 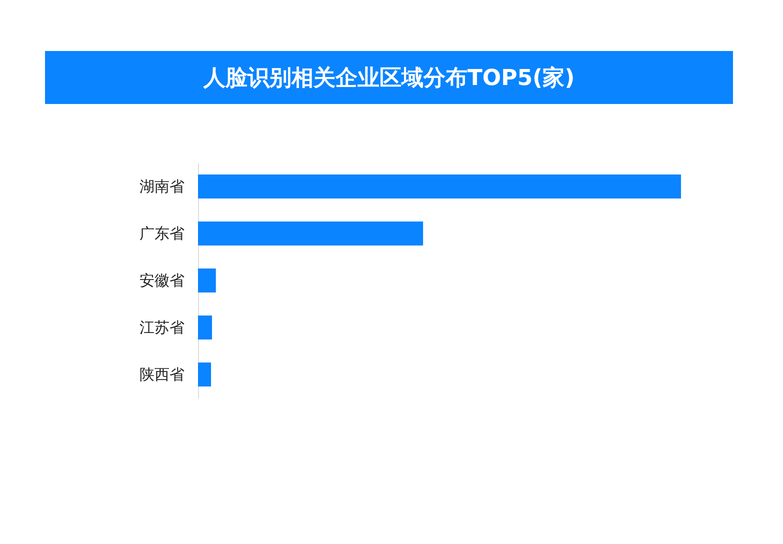 I want to click on y-tick-label: 安徽省, so click(x=162, y=281).